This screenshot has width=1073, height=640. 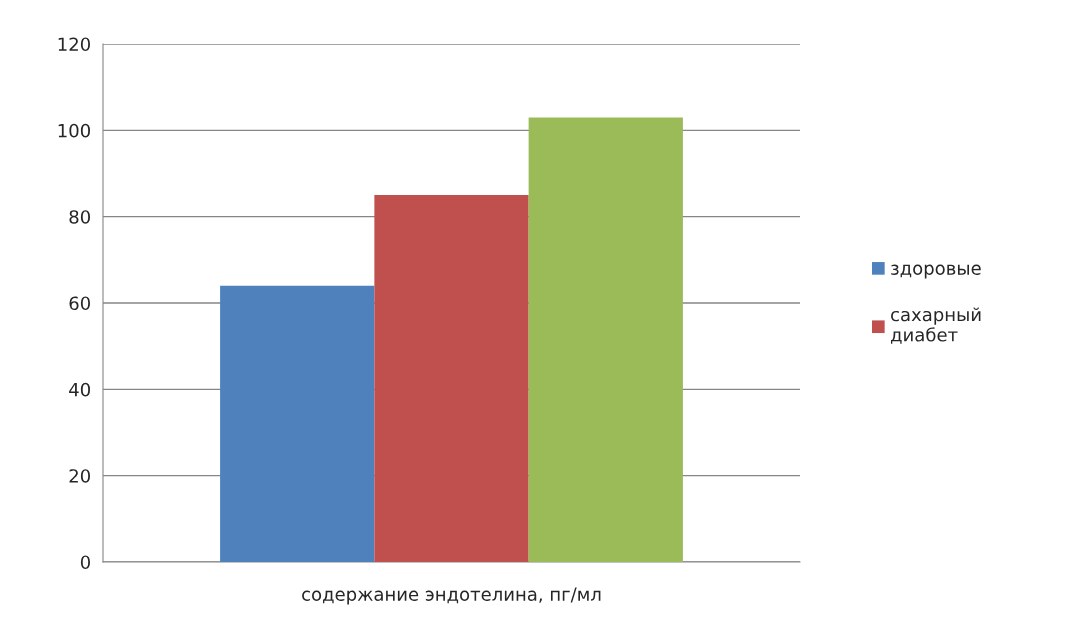 I want to click on y-tick-label: 60, so click(x=79, y=303).